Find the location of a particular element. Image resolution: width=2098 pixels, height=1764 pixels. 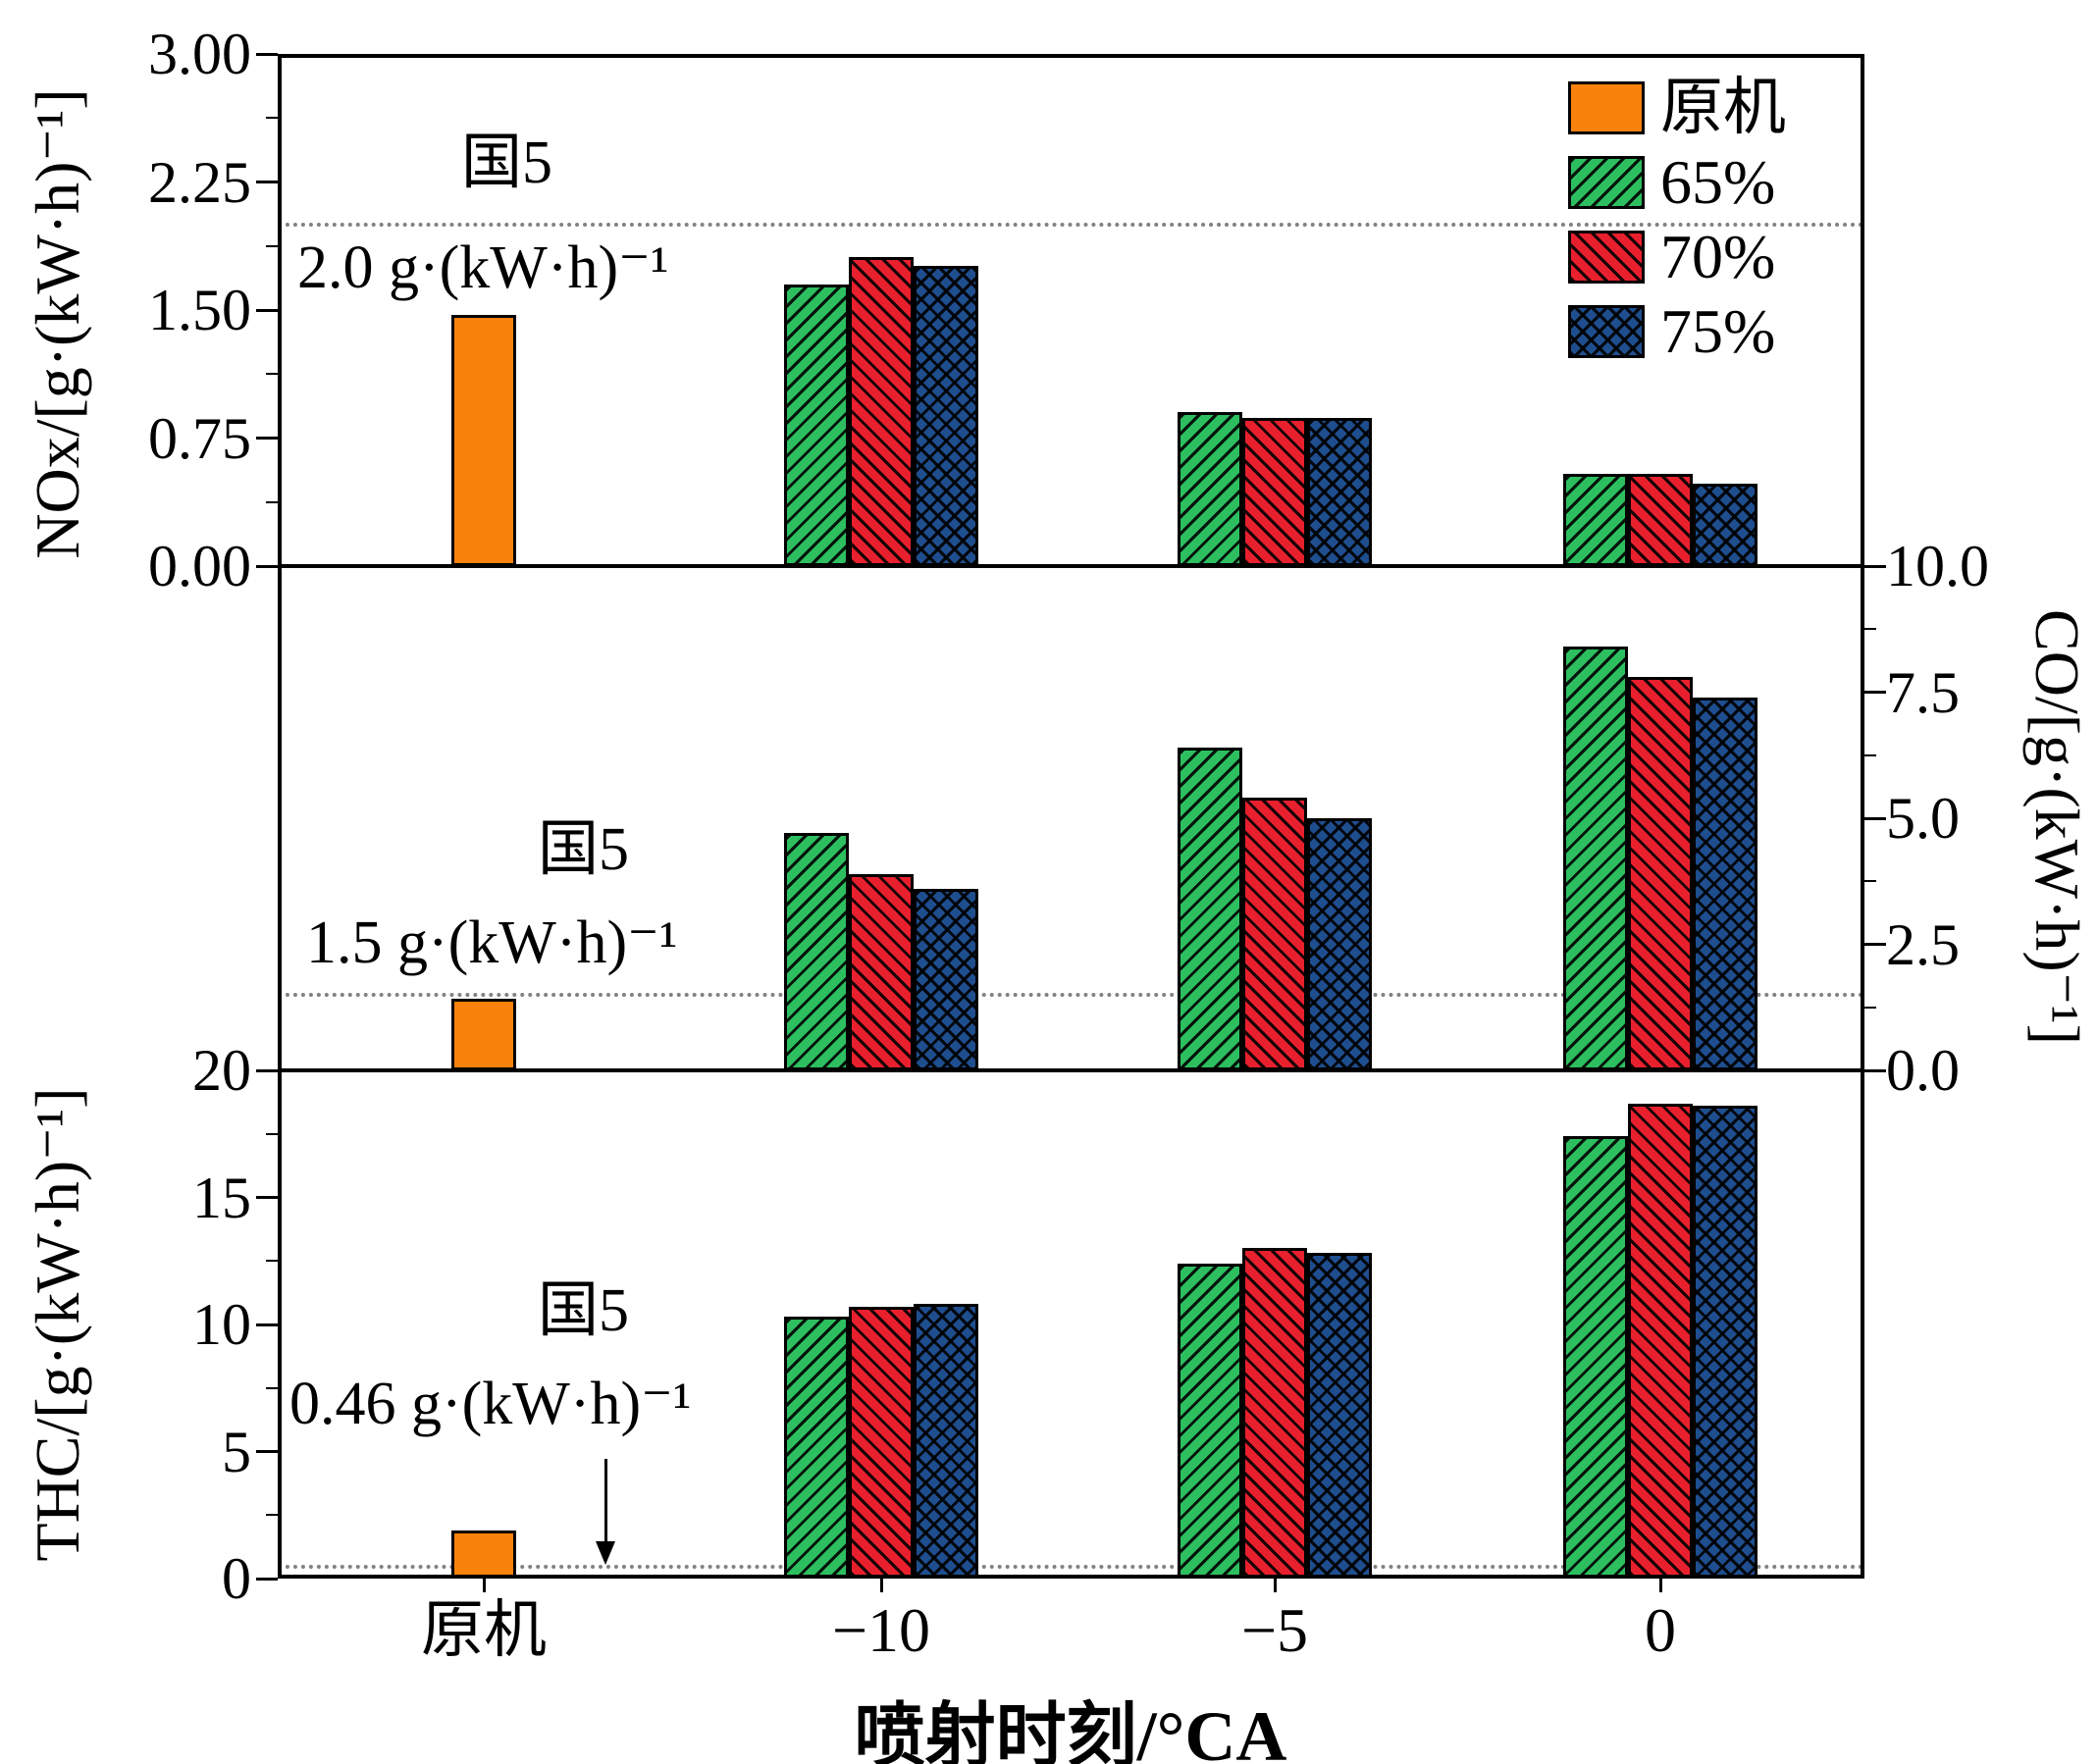

bar-NOx-0-原机 is located at coordinates (483, 440).